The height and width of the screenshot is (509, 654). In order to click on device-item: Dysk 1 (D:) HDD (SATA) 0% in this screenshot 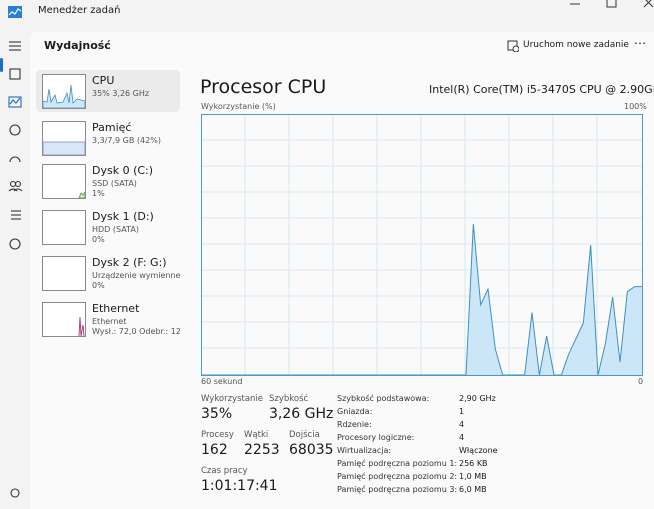, I will do `click(108, 227)`.